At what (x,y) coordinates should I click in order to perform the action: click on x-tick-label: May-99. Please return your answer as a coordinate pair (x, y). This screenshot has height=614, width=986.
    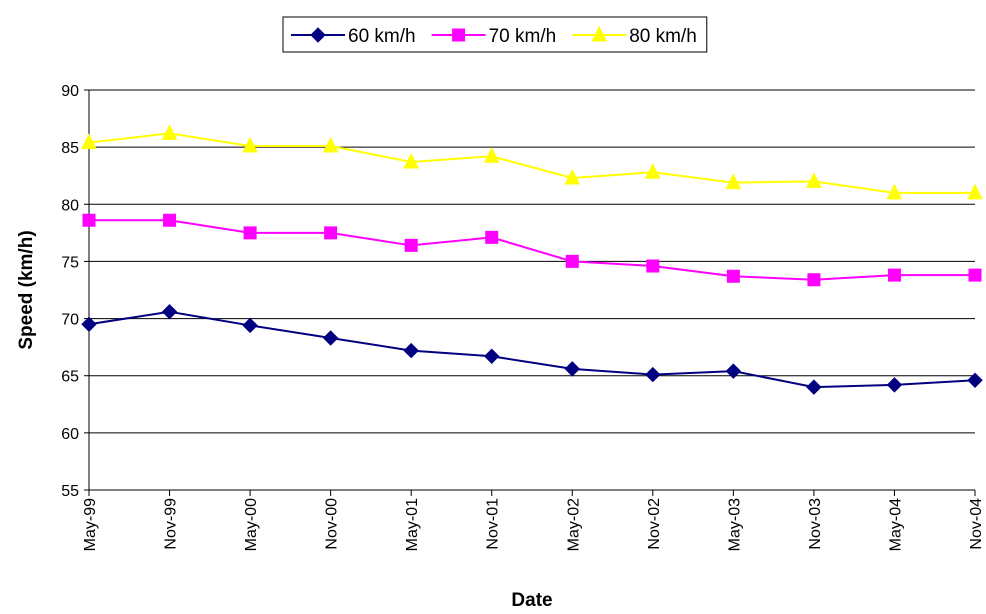
    Looking at the image, I should click on (90, 524).